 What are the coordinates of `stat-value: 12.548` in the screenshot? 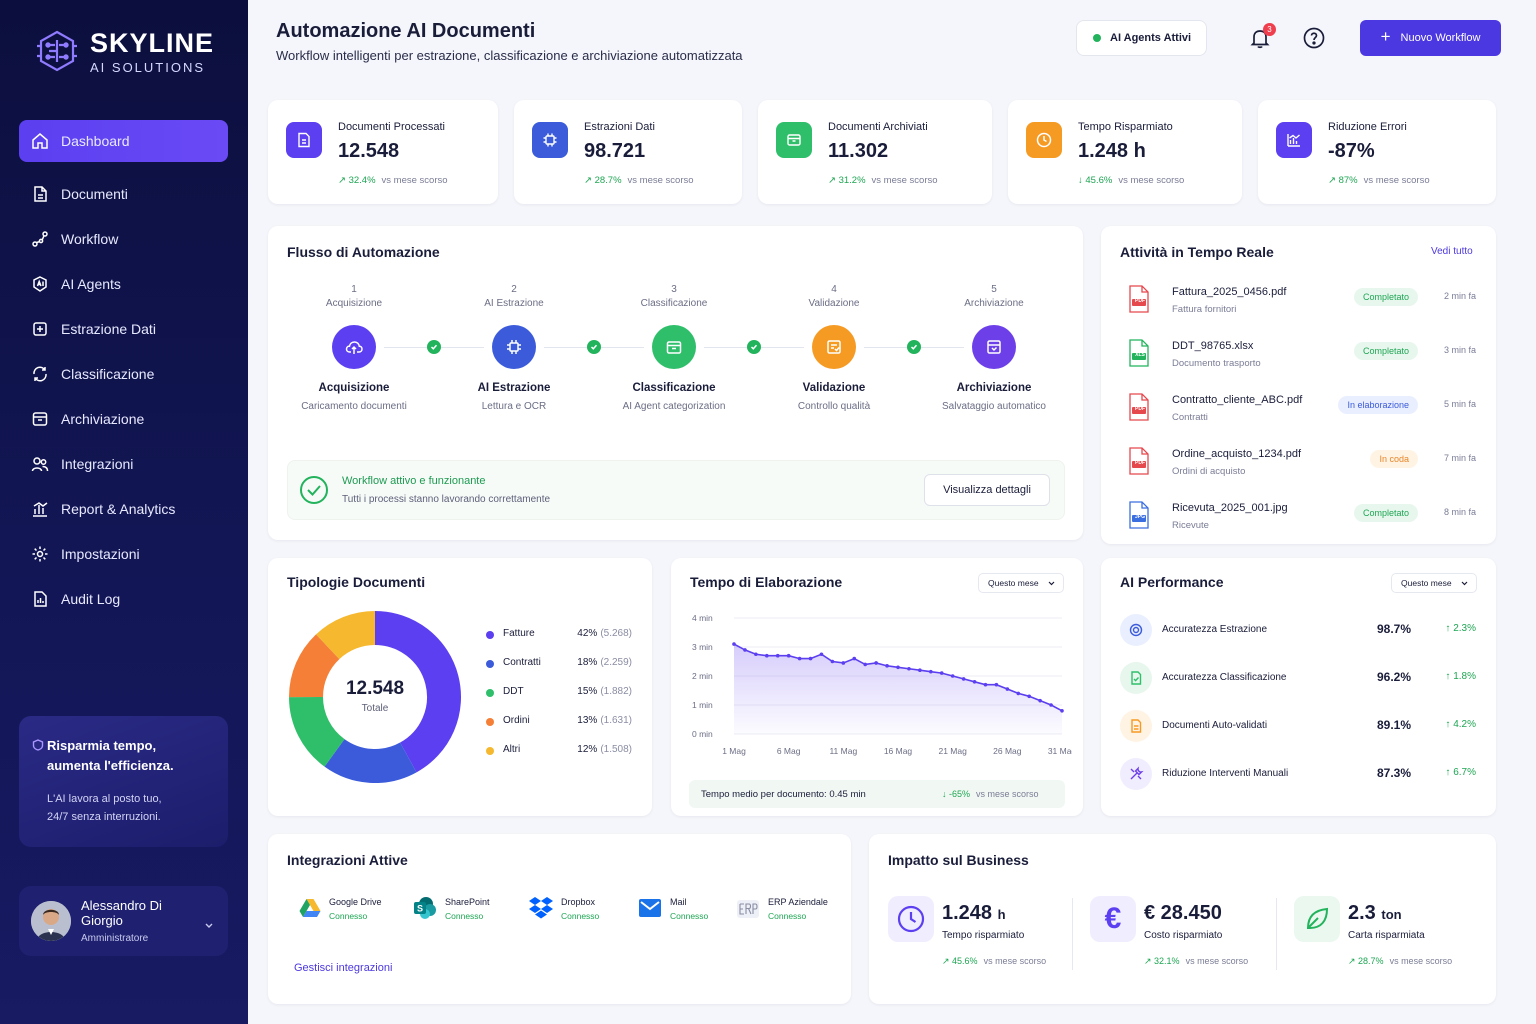 It's located at (369, 151).